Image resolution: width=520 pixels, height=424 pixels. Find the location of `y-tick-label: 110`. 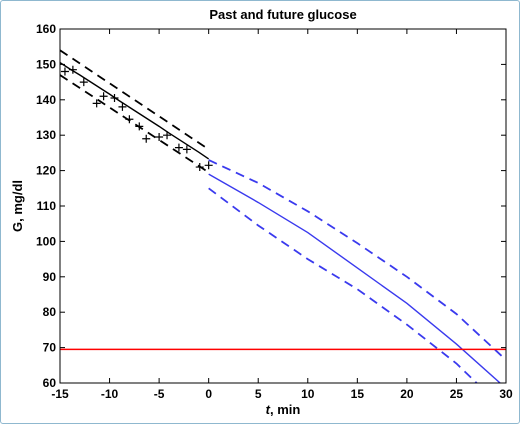

y-tick-label: 110 is located at coordinates (47, 206).